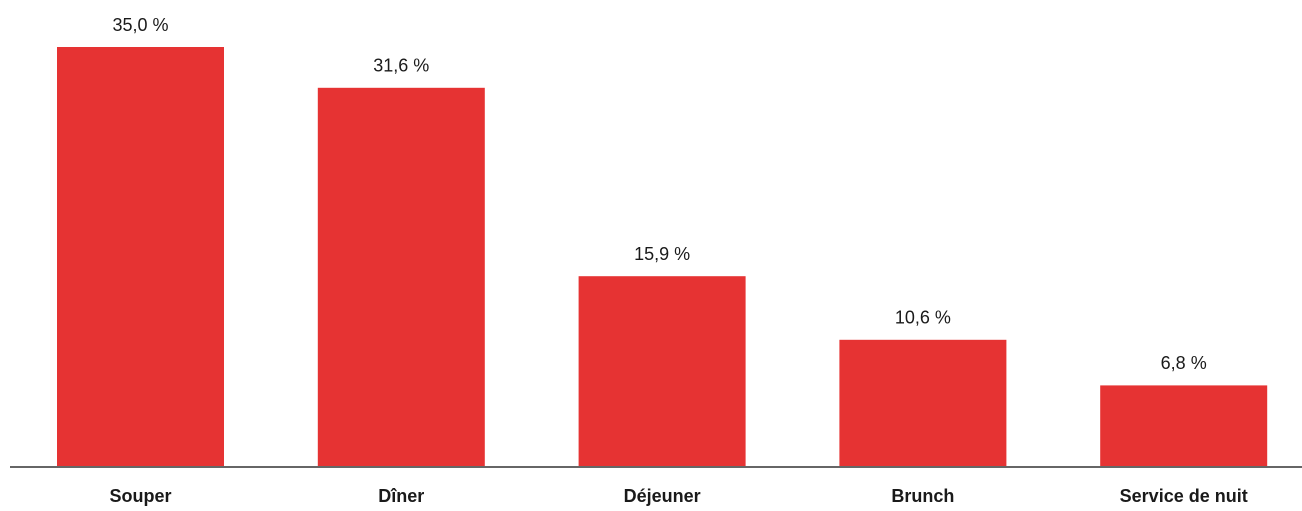 This screenshot has height=511, width=1302. Describe the element at coordinates (662, 254) in the screenshot. I see `value-label: 15,9 %` at that location.